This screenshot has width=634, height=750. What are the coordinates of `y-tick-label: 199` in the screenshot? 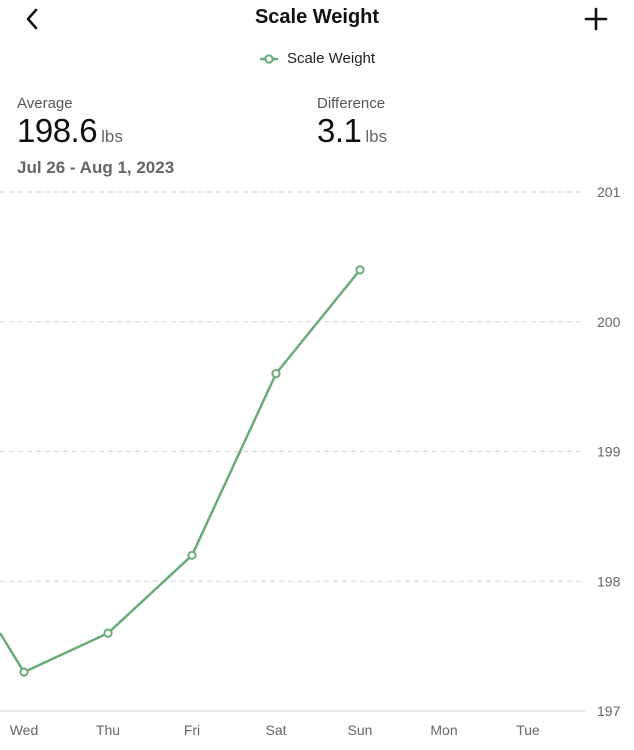 It's located at (609, 452).